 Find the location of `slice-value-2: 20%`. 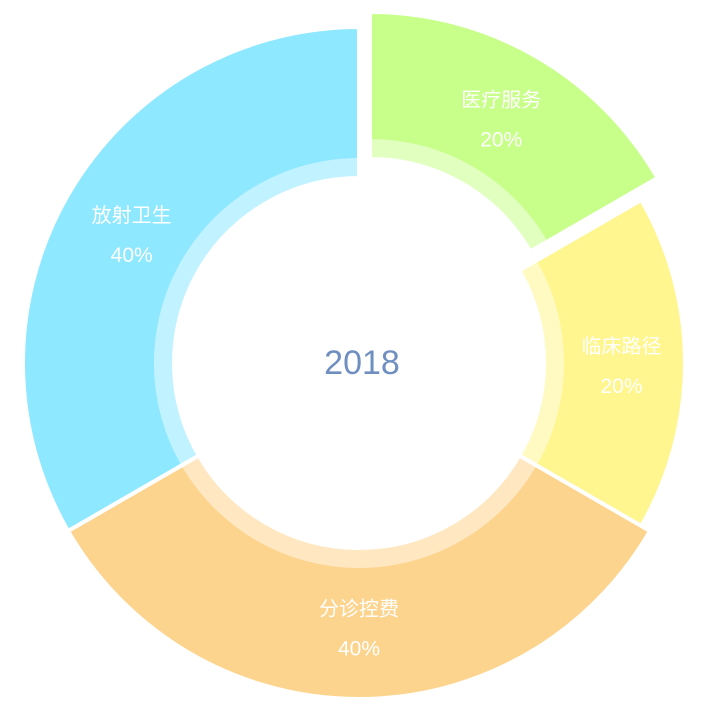

slice-value-2: 20% is located at coordinates (621, 386).